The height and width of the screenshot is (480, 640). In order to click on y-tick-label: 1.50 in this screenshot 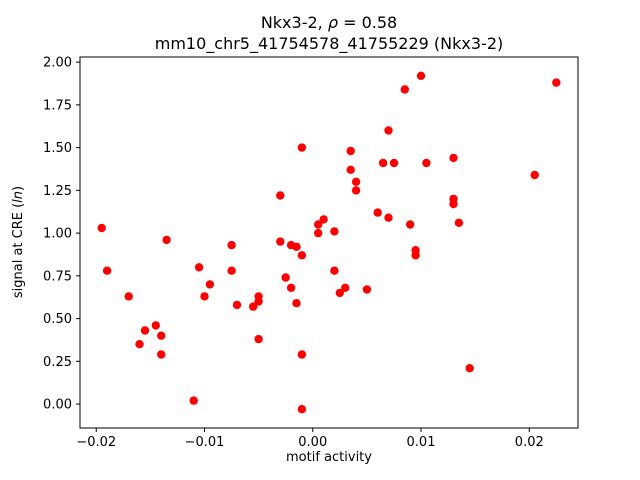, I will do `click(57, 148)`.